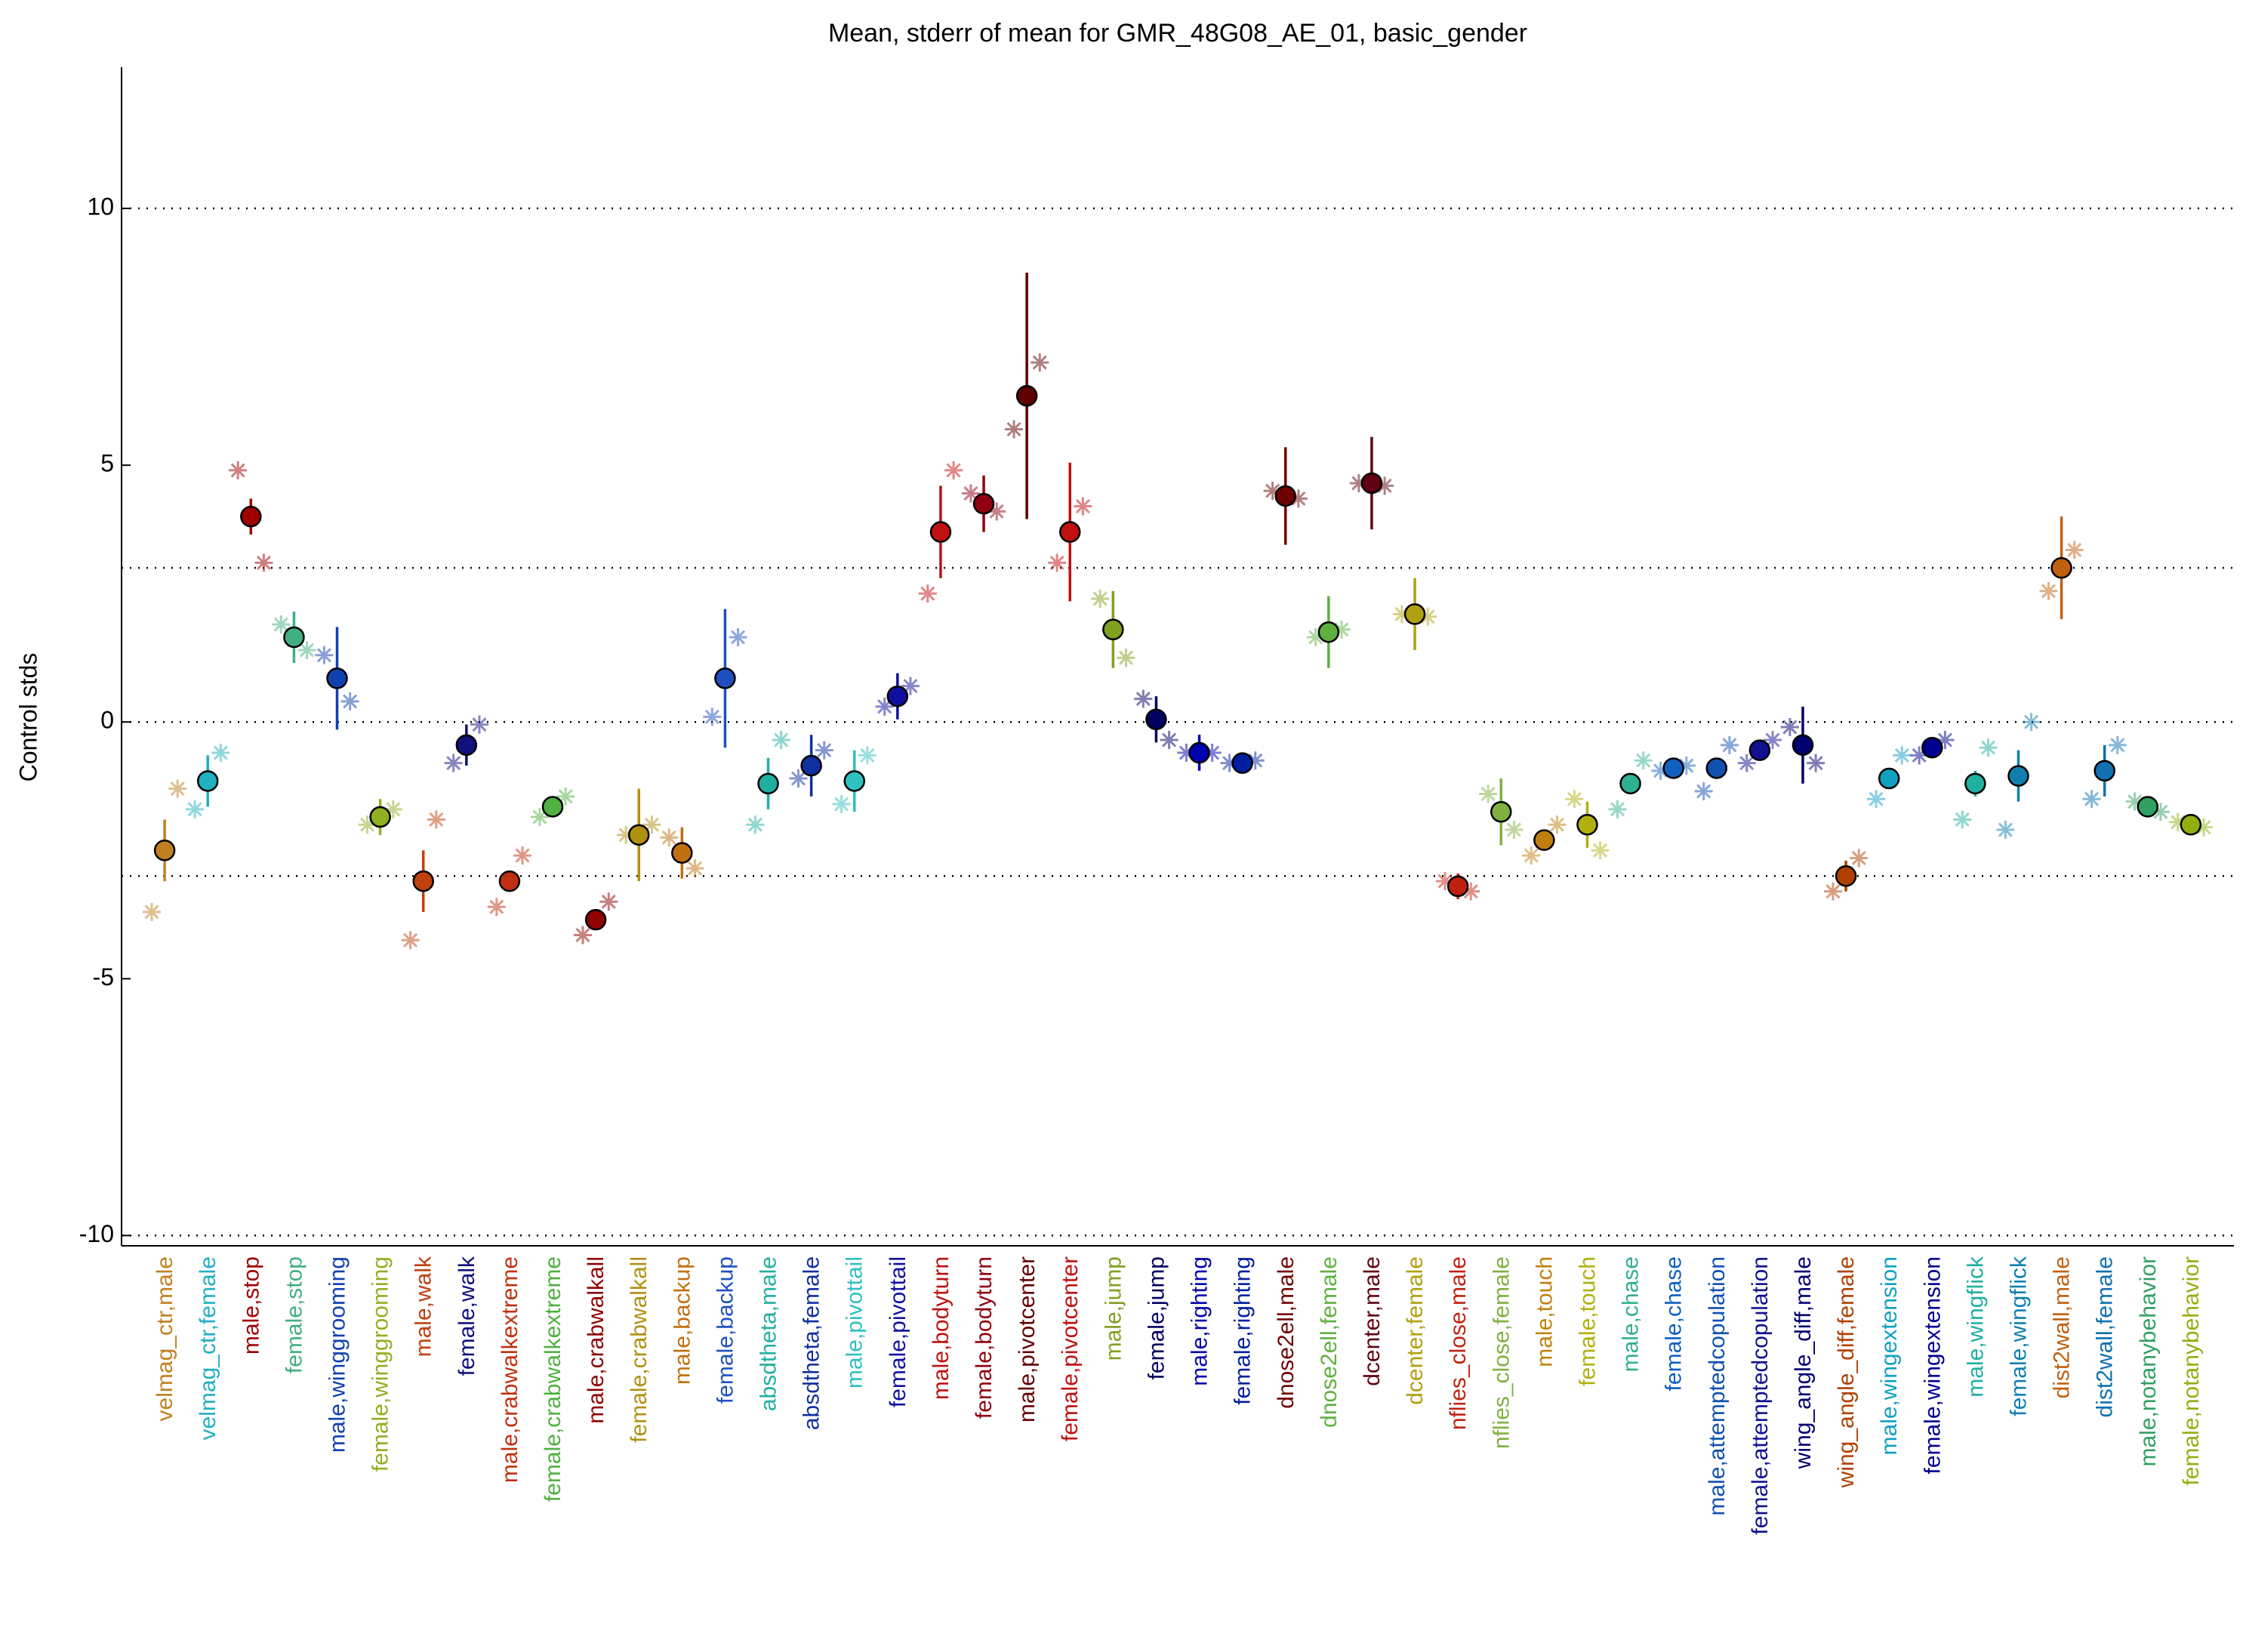  I want to click on x-tick-label: male,winggrooming, so click(337, 1355).